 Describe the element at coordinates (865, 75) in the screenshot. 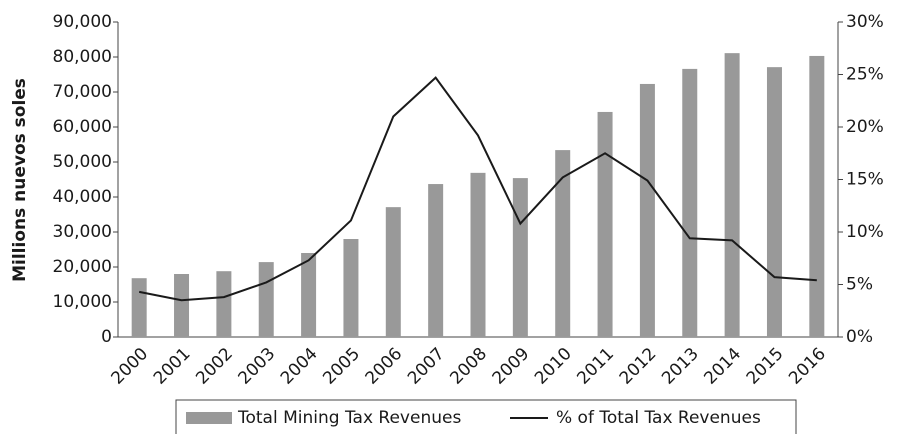

I see `y2-tick-label: 25%` at that location.